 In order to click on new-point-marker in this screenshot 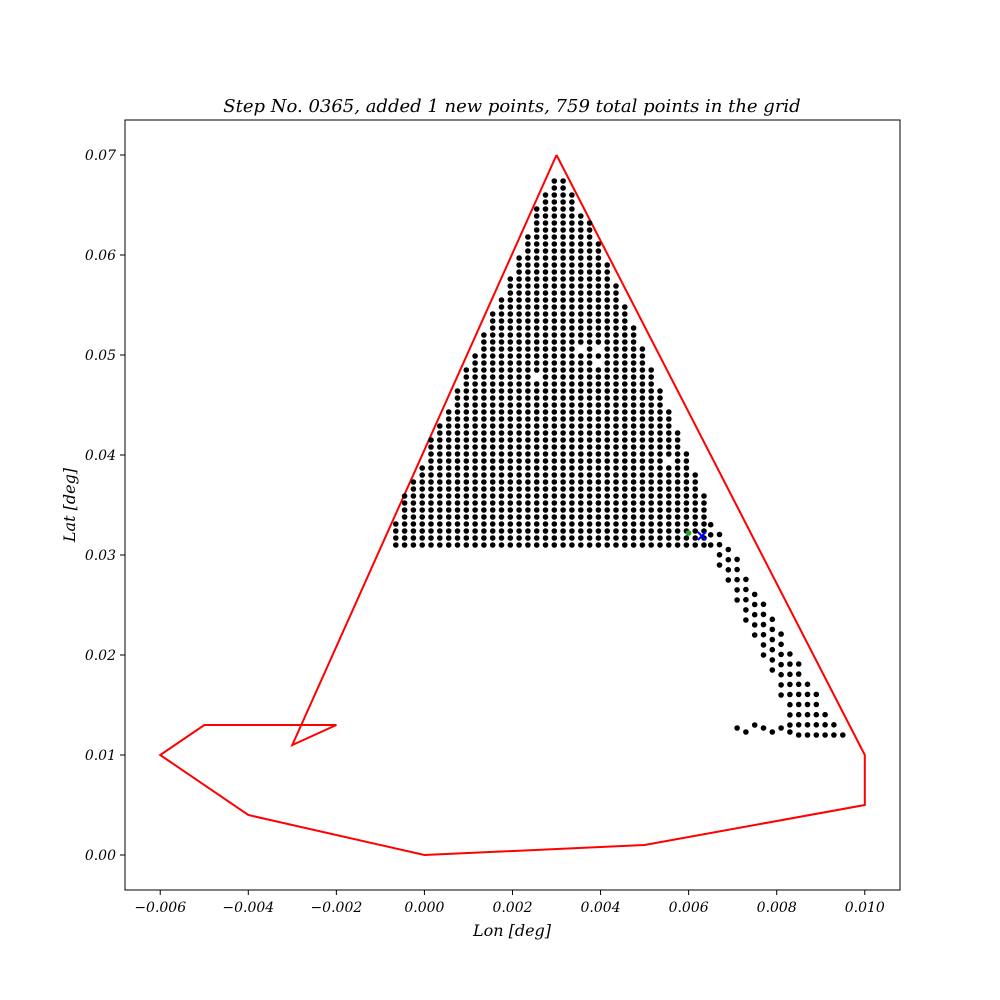, I will do `click(688, 533)`.